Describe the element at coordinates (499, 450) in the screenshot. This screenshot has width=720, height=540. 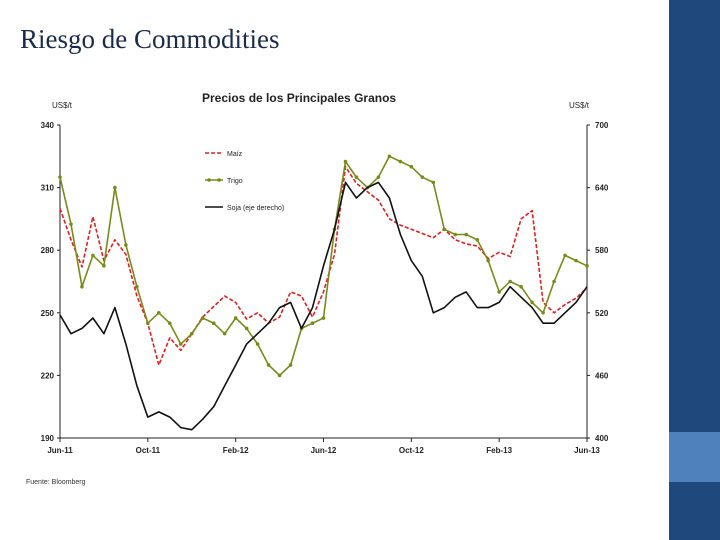
I see `x-tick-label: Feb-13` at that location.